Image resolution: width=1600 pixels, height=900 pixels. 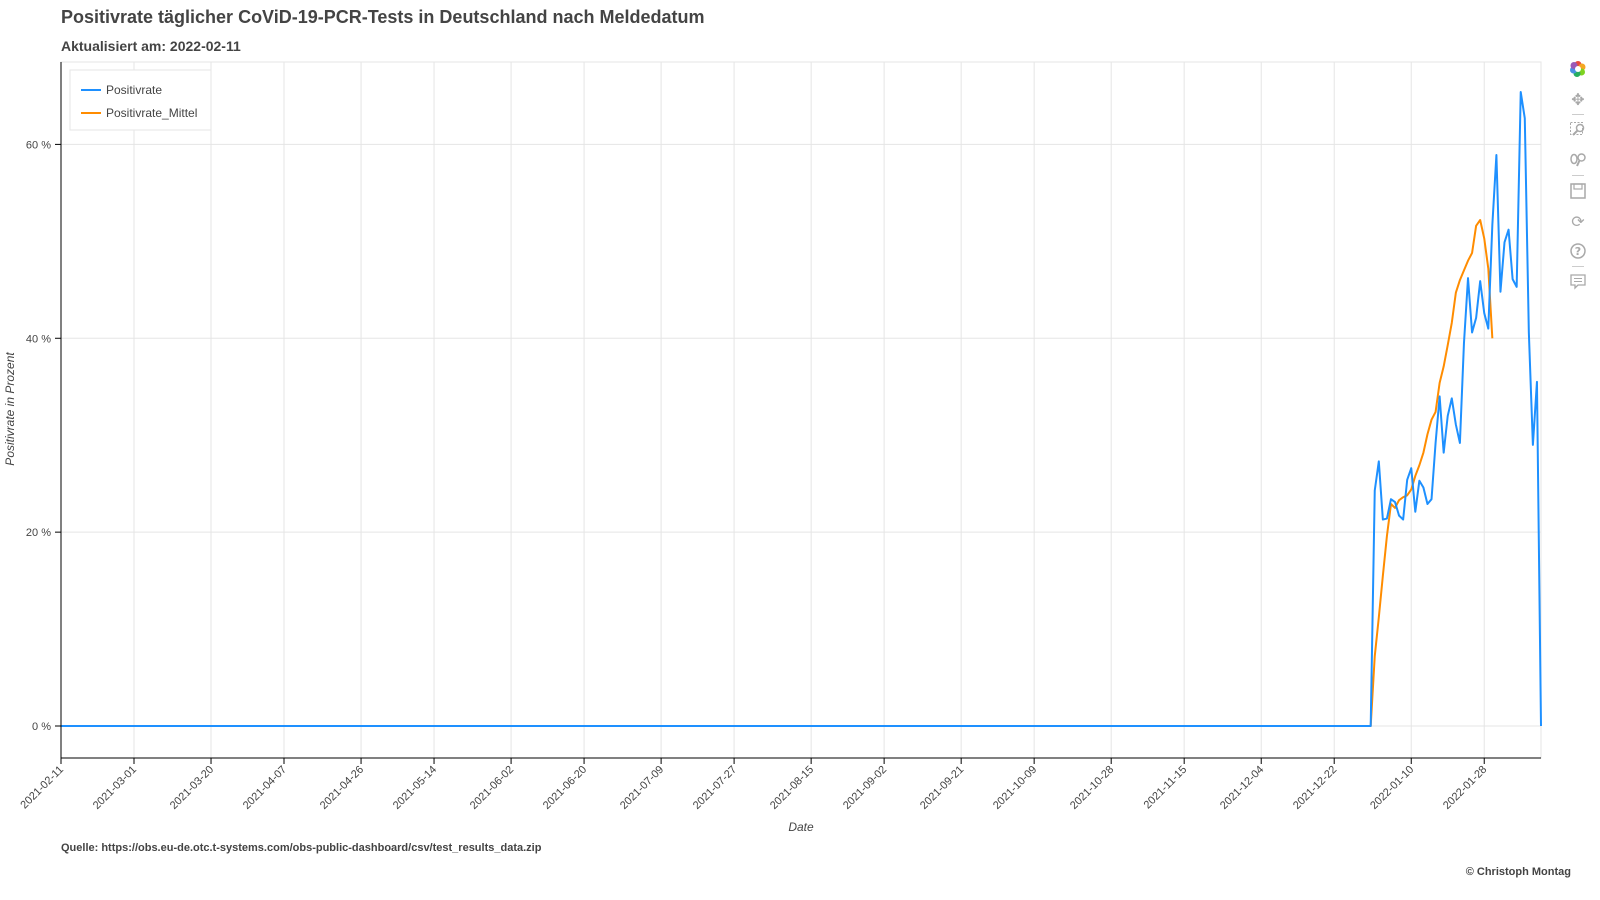 I want to click on x-tick-label: 2021-12-04, so click(x=1242, y=788).